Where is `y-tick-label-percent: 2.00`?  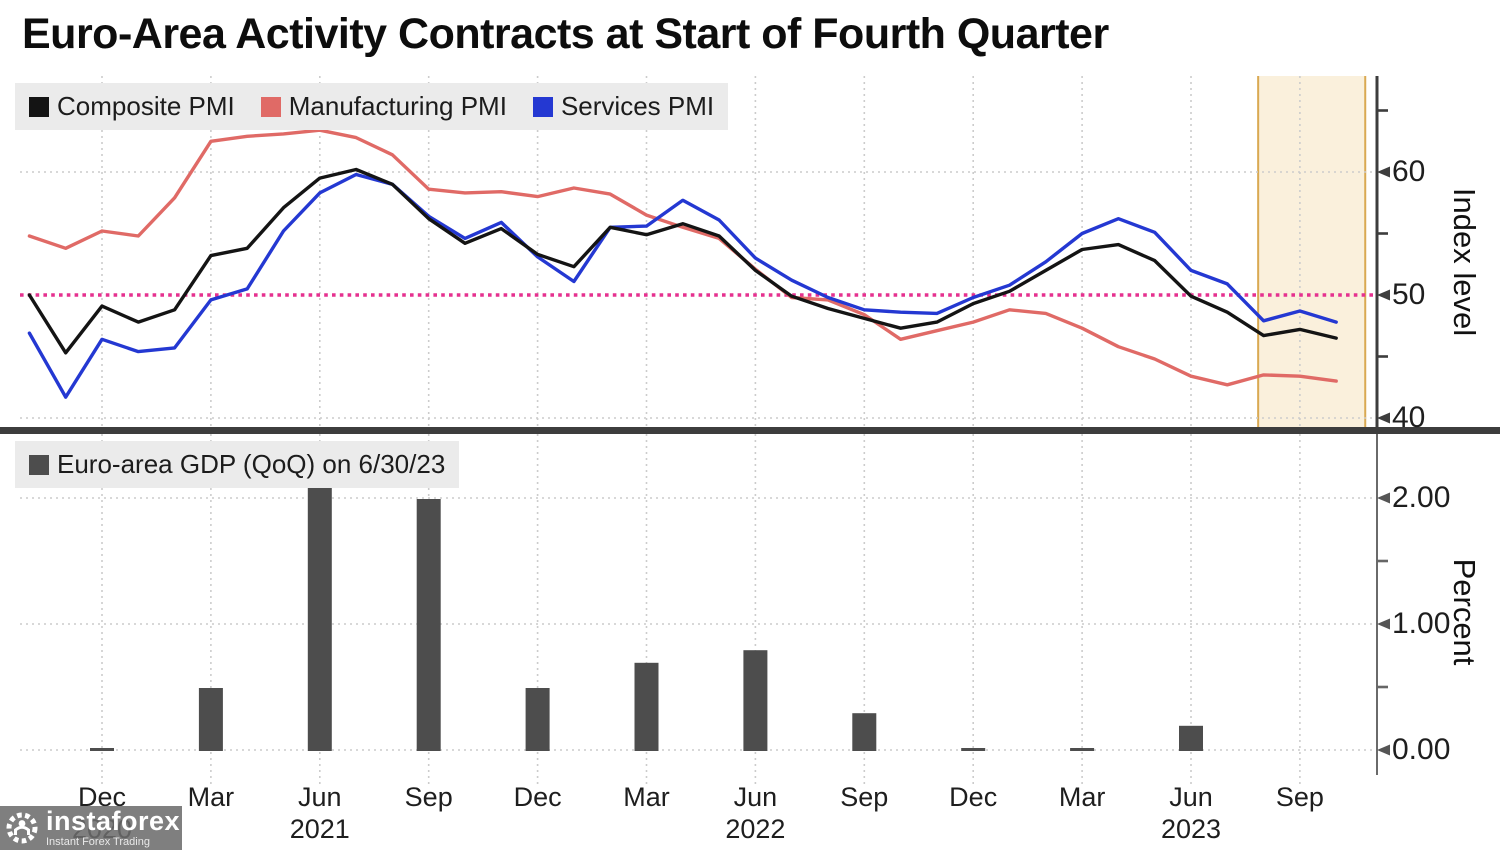 y-tick-label-percent: 2.00 is located at coordinates (1421, 497).